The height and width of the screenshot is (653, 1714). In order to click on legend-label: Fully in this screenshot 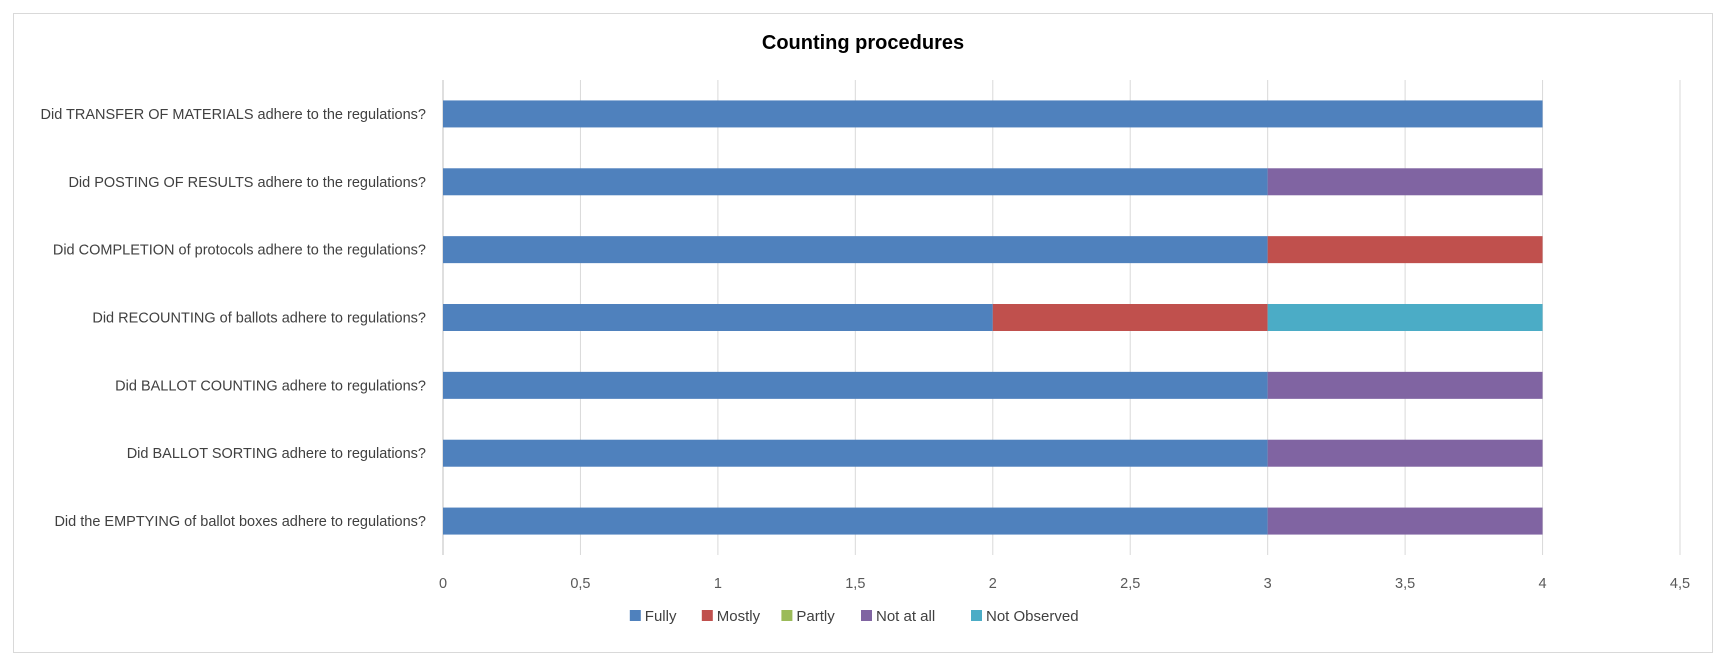, I will do `click(661, 616)`.